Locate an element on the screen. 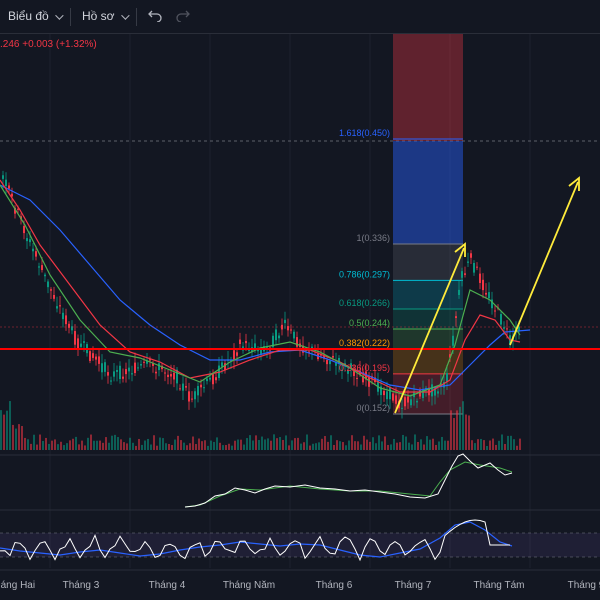 This screenshot has width=600, height=600. oscillator-1-line is located at coordinates (348, 480).